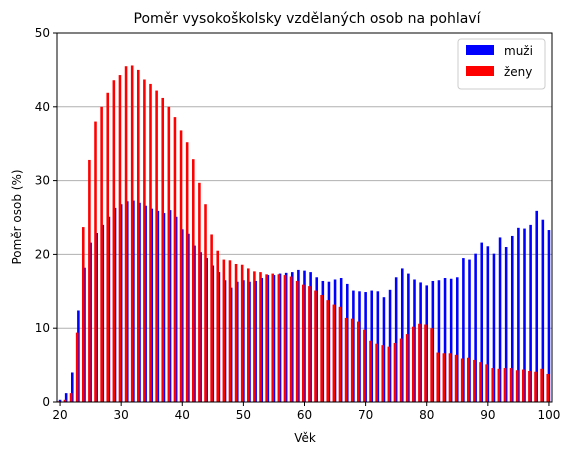 Image resolution: width=570 pixels, height=455 pixels. What do you see at coordinates (426, 415) in the screenshot?
I see `x-tick-label-80: 80` at bounding box center [426, 415].